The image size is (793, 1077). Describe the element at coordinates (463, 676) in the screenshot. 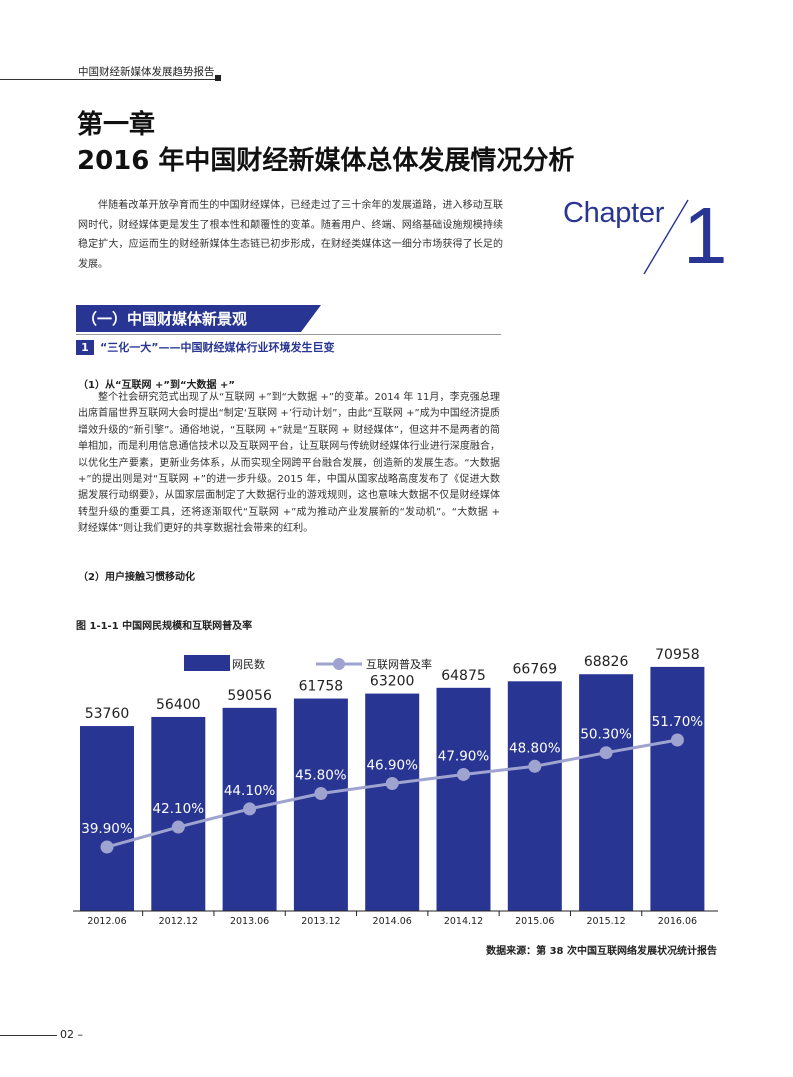

I see `bar-value-label-2014.12: 64875` at that location.